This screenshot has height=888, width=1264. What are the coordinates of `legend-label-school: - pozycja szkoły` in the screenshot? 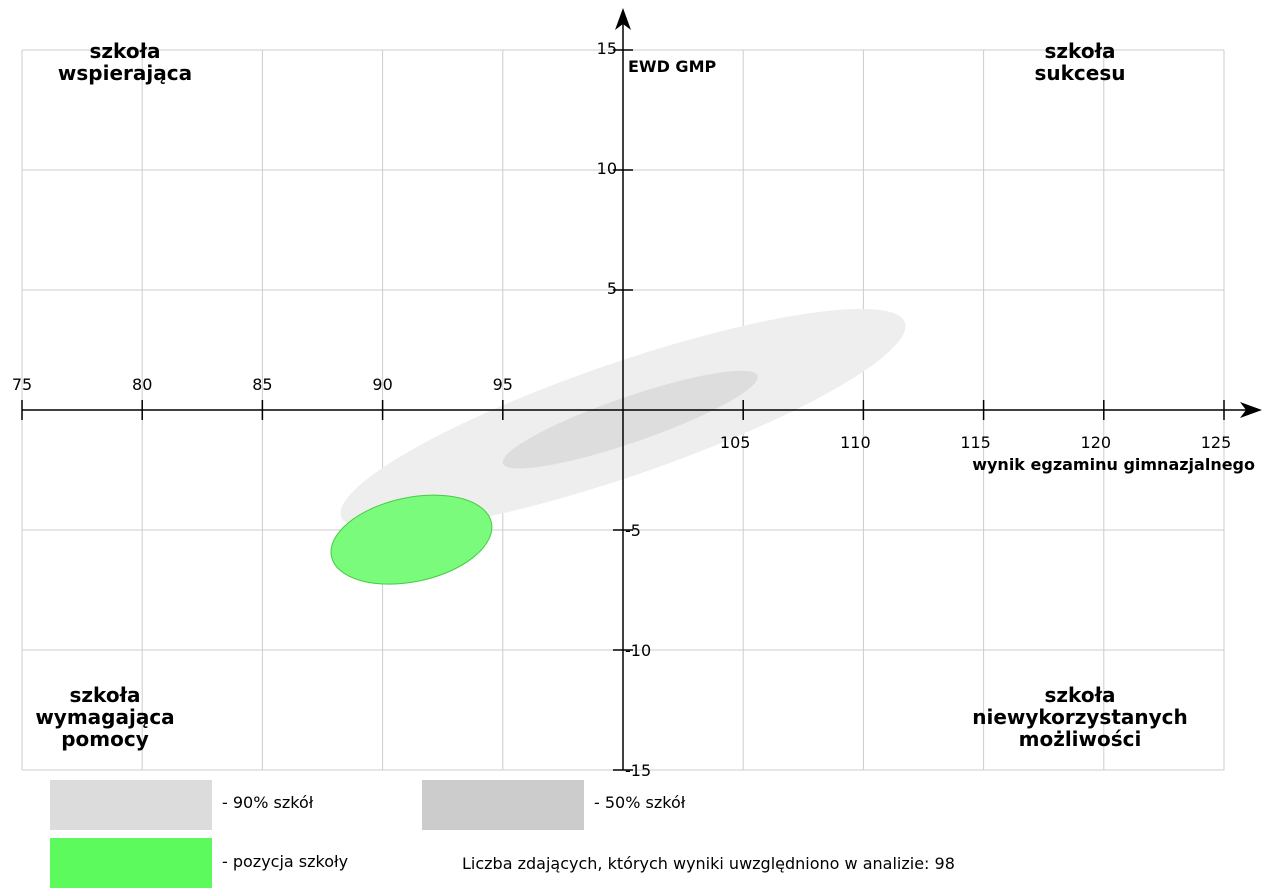 It's located at (285, 861).